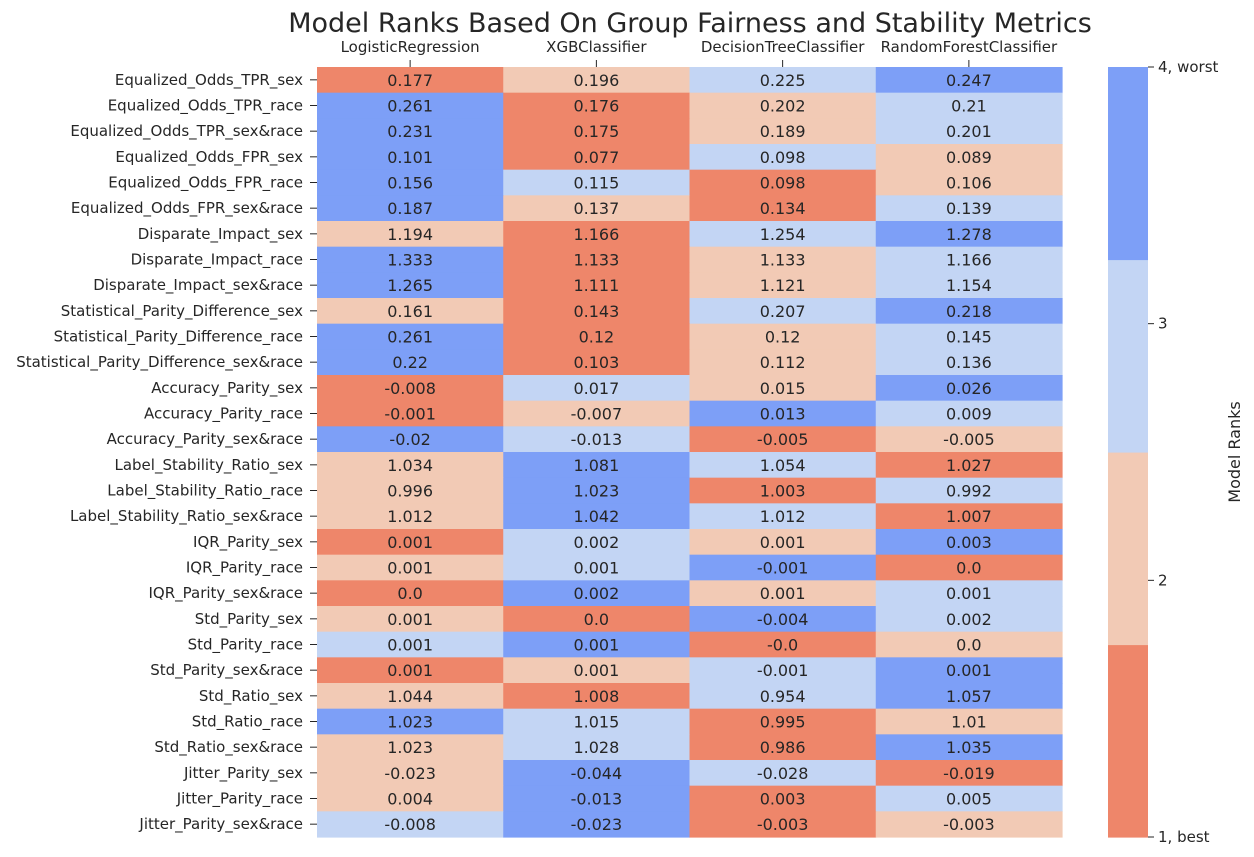  I want to click on cell-value: -0.044, so click(597, 773).